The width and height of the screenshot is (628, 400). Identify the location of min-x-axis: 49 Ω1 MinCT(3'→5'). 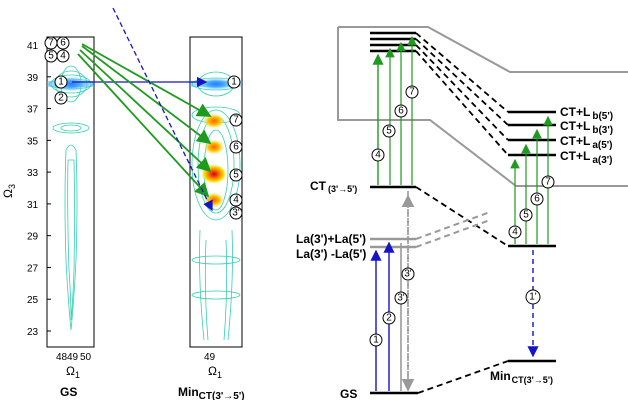
(211, 376).